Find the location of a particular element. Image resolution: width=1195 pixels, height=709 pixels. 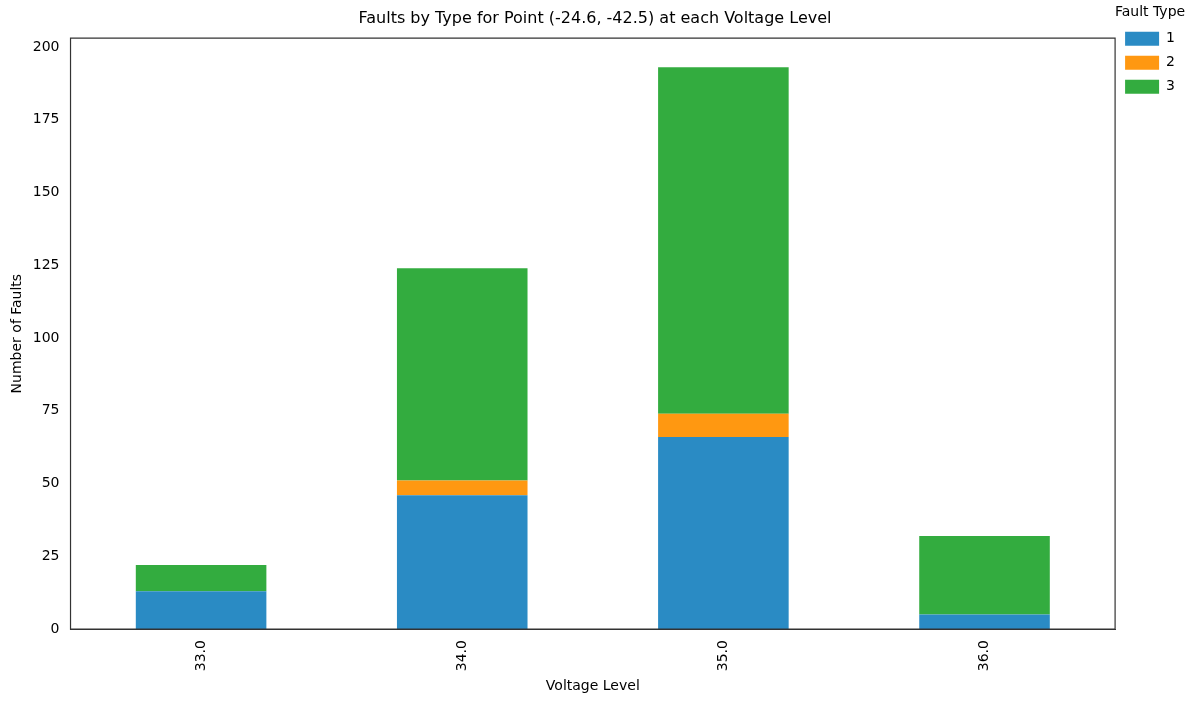

legend-label: 3 is located at coordinates (1171, 85).